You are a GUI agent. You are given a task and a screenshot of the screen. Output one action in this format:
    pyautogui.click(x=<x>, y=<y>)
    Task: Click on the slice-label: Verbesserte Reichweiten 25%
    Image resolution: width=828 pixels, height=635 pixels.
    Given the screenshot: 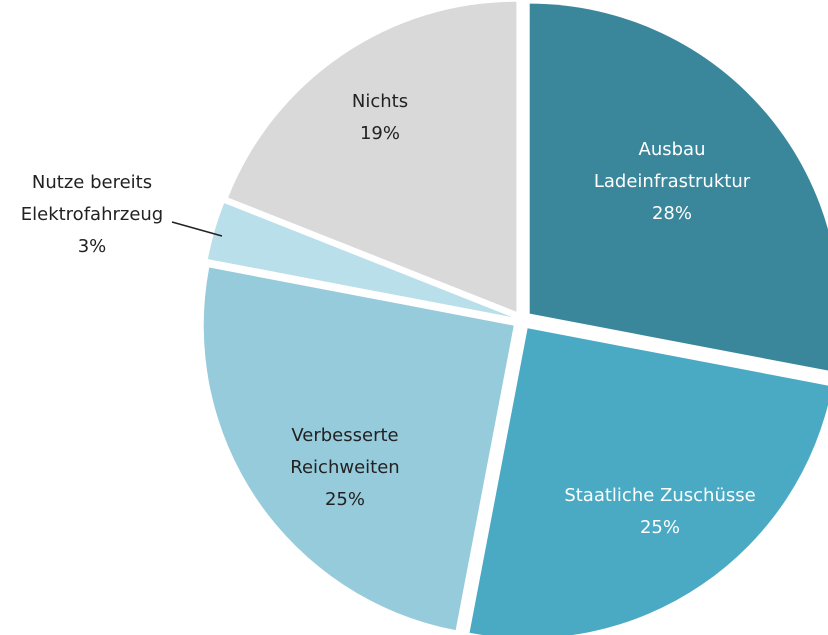 What is the action you would take?
    pyautogui.click(x=345, y=468)
    